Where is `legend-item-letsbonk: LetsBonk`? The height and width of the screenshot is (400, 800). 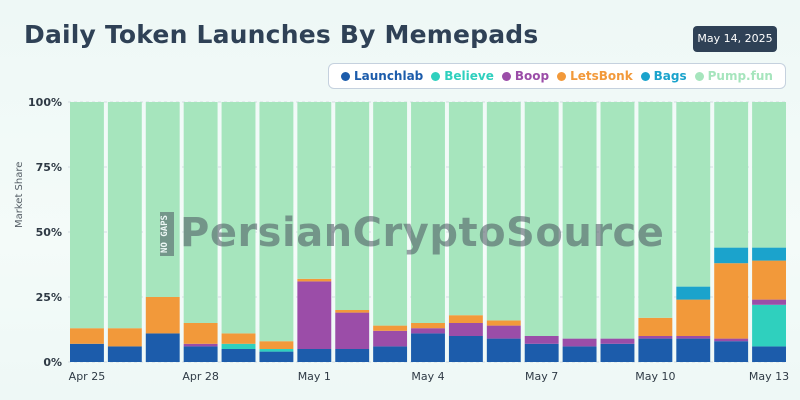 legend-item-letsbonk: LetsBonk is located at coordinates (595, 76).